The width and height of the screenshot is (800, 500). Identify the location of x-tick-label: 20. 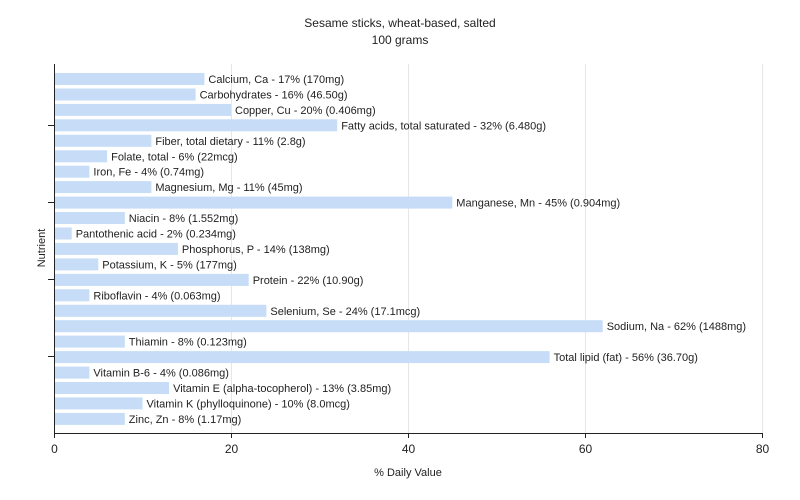
(232, 449).